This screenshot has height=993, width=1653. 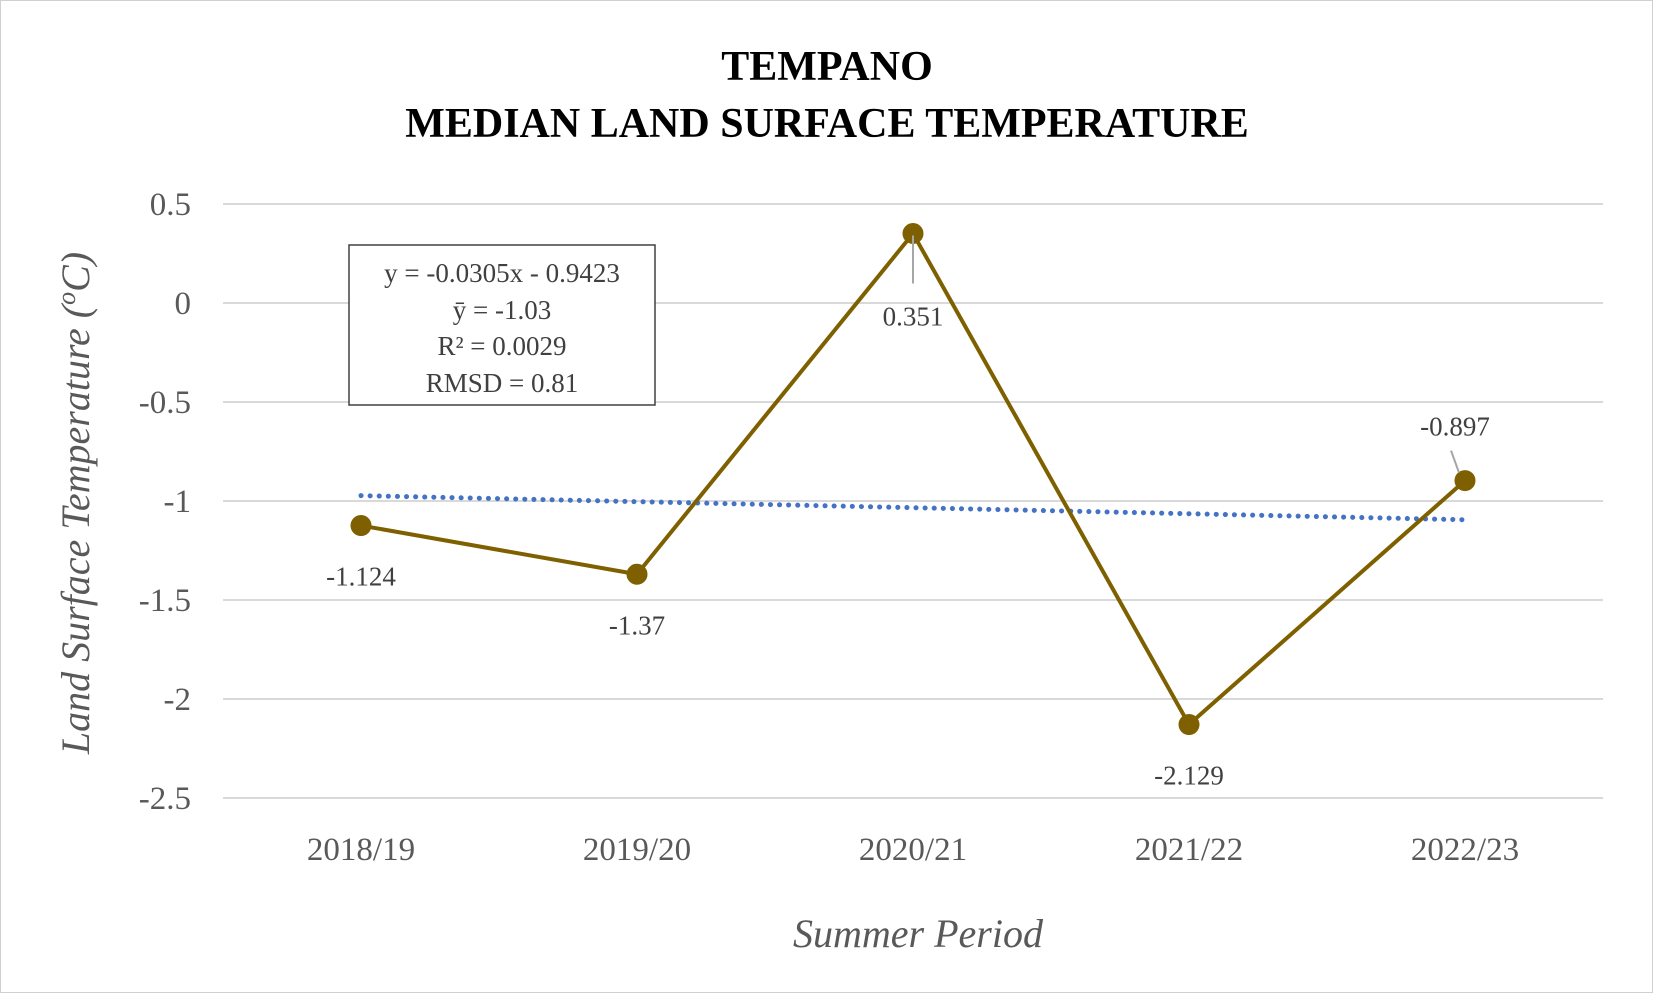 I want to click on stats-box-border, so click(x=502, y=325).